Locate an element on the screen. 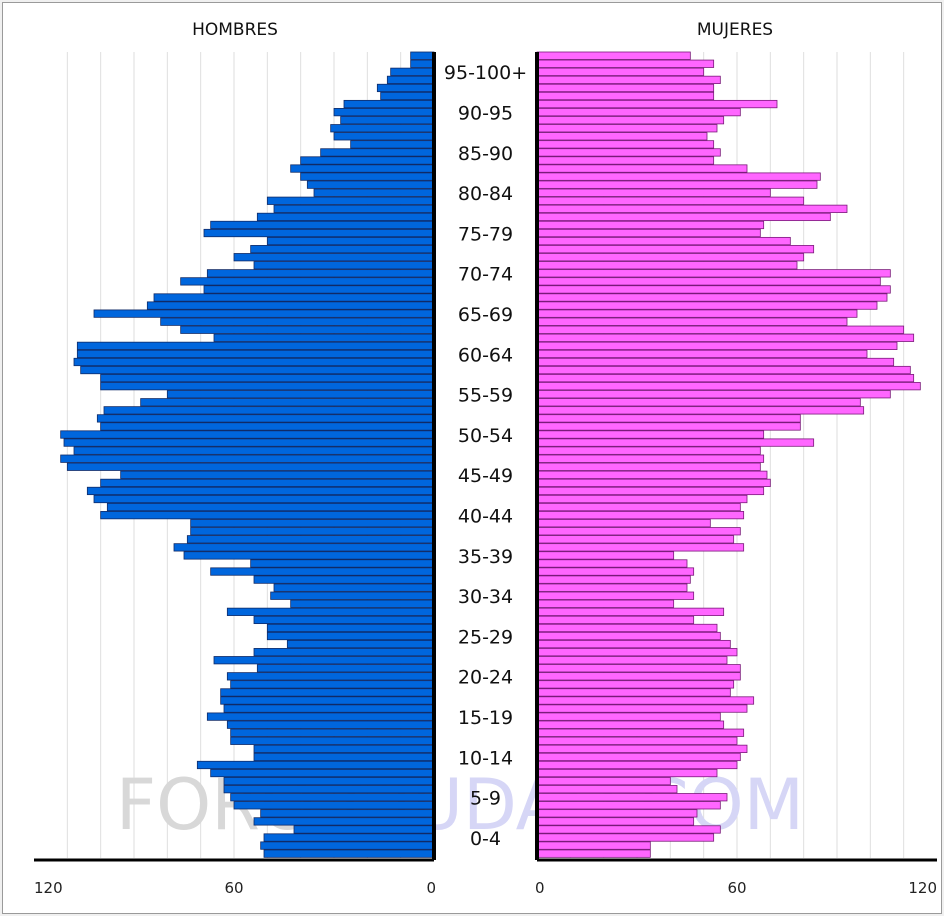  panel-title-hombres: HOMBRES is located at coordinates (235, 30).